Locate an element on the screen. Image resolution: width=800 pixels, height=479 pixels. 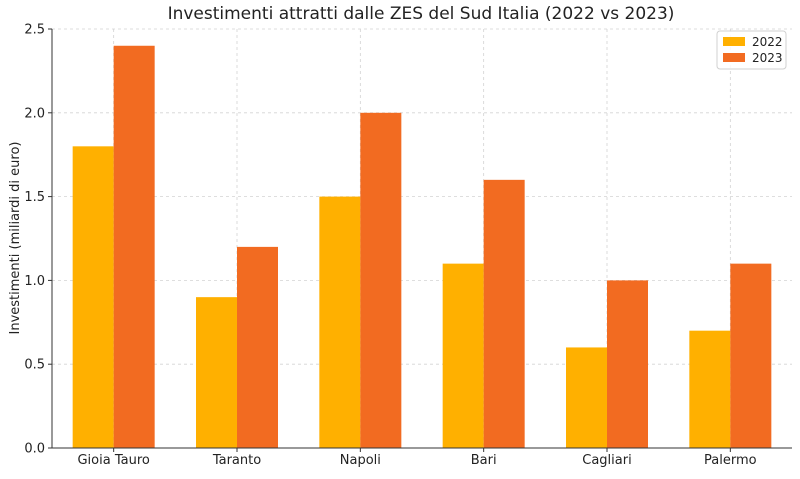
bar-2023-bari is located at coordinates (504, 313).